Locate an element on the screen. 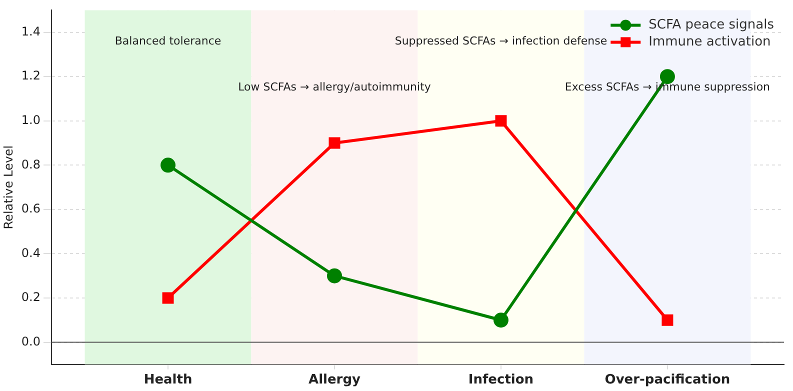 The width and height of the screenshot is (793, 391). x-tick-label: Infection is located at coordinates (501, 380).